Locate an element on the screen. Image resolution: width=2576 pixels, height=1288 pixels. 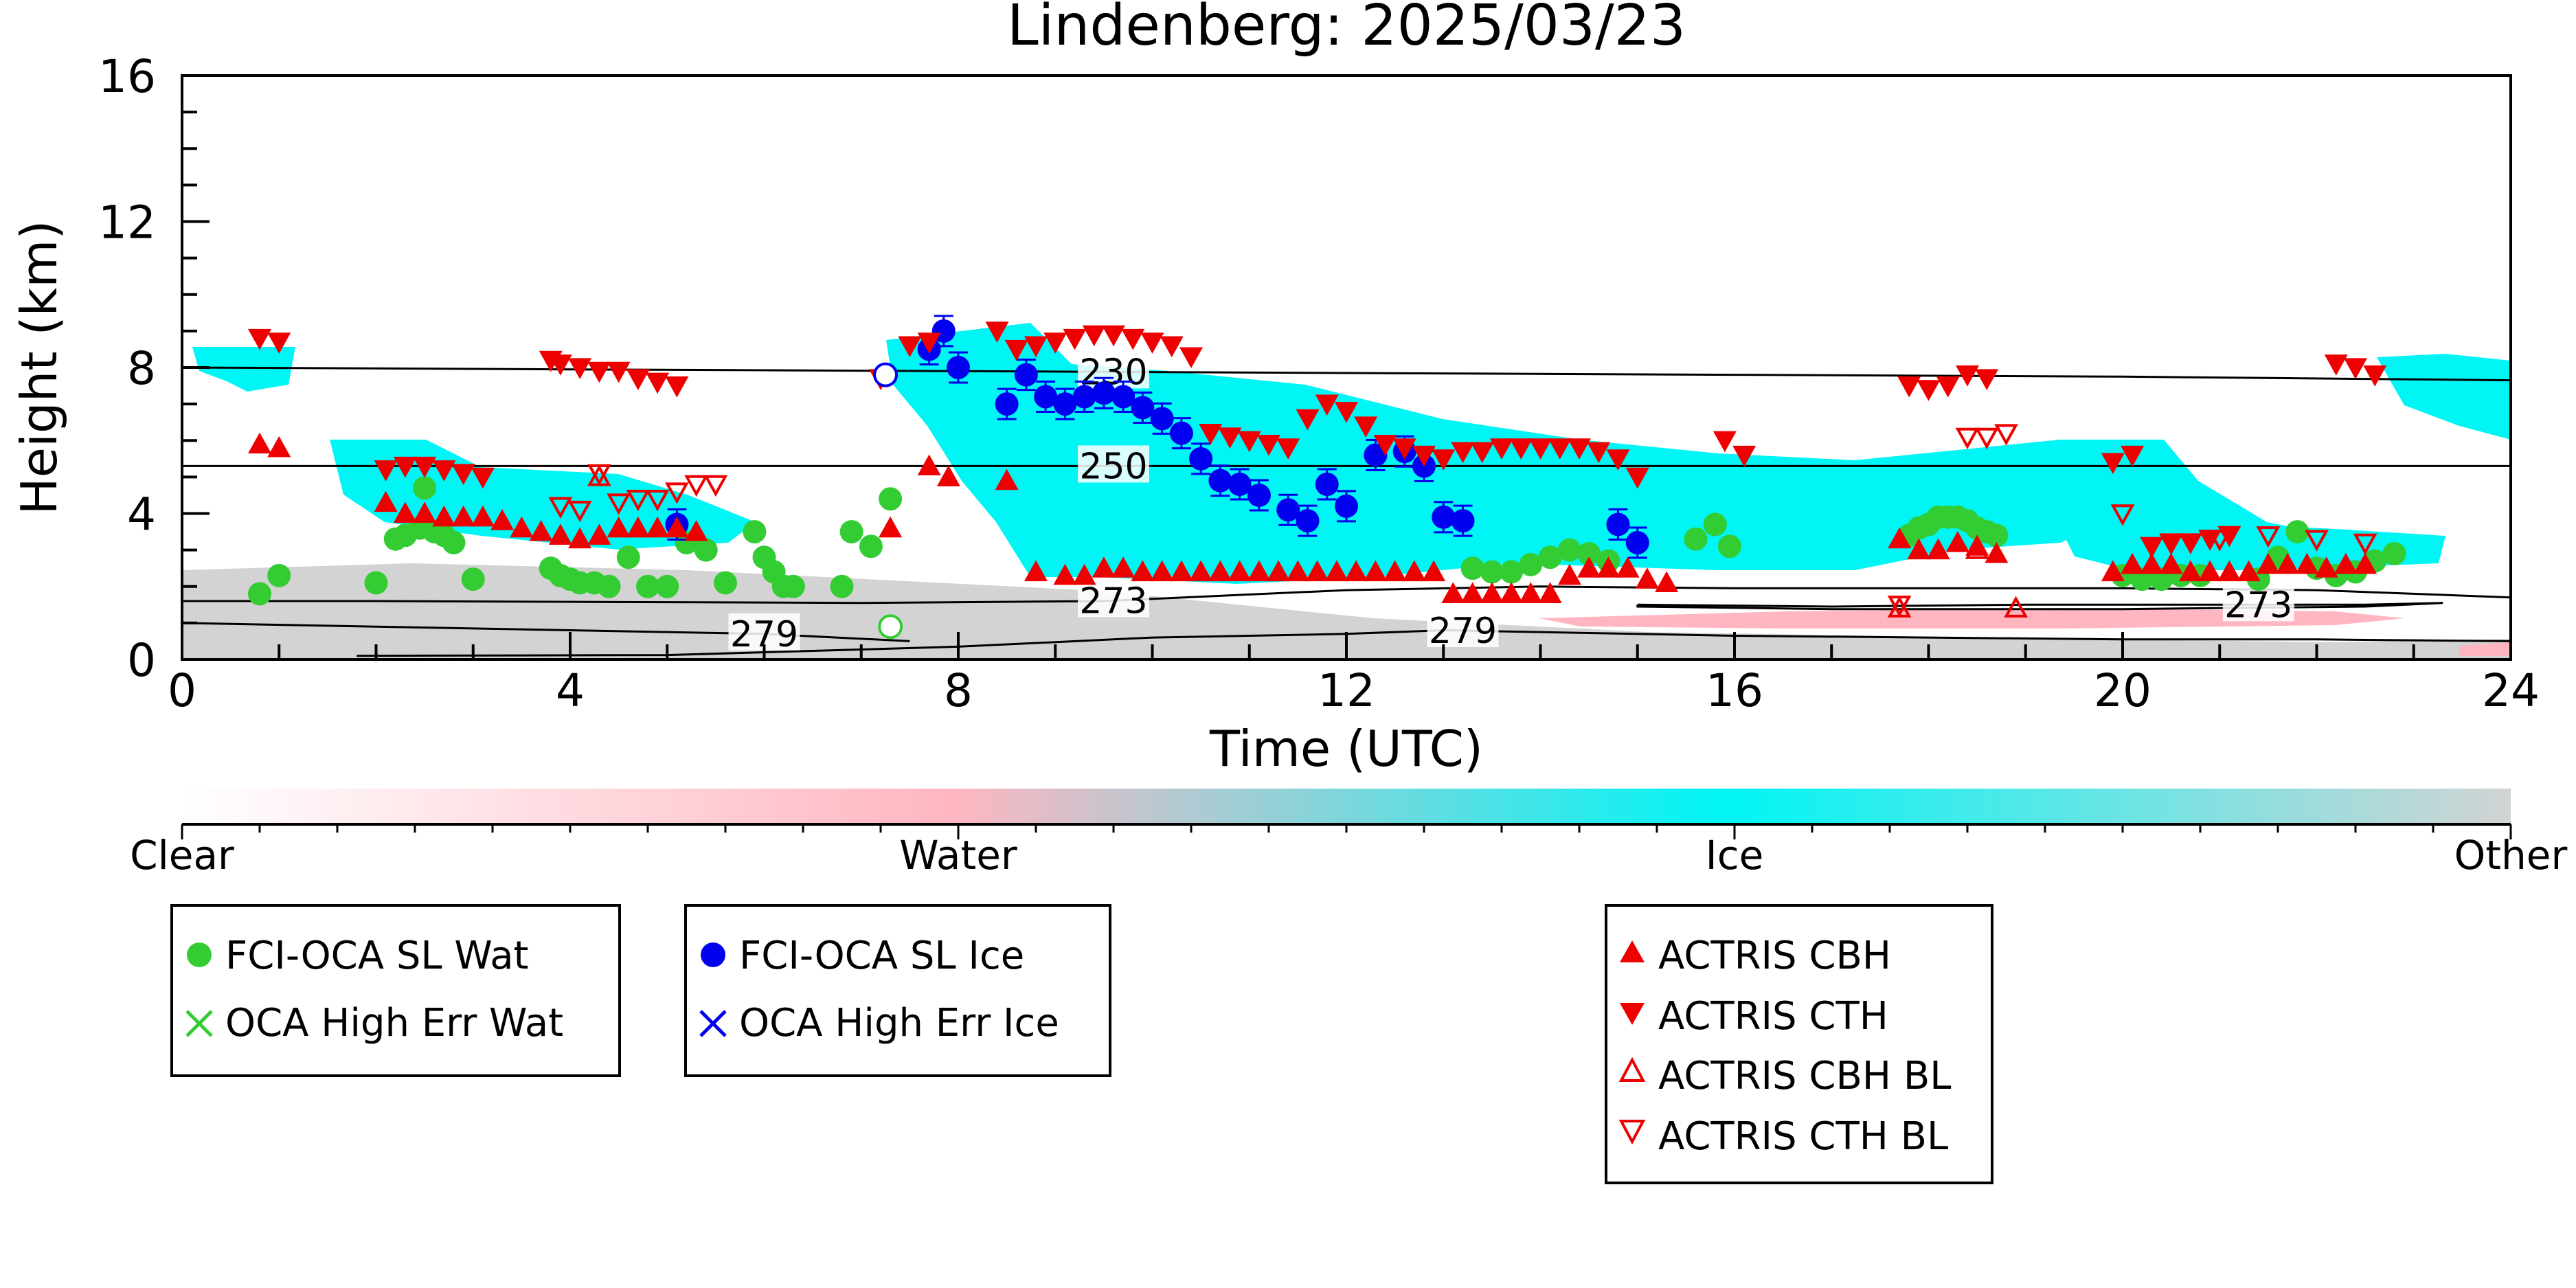
series-actris-cth-bl is located at coordinates (1462, 521).